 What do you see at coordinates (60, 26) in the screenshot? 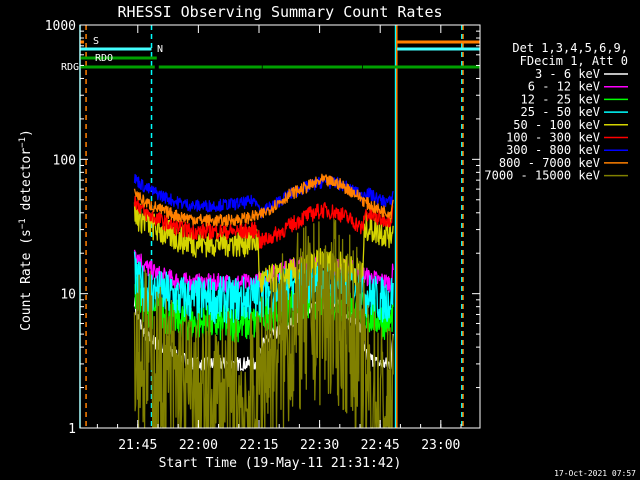
I see `y-tick-label-3: 1000` at bounding box center [60, 26].